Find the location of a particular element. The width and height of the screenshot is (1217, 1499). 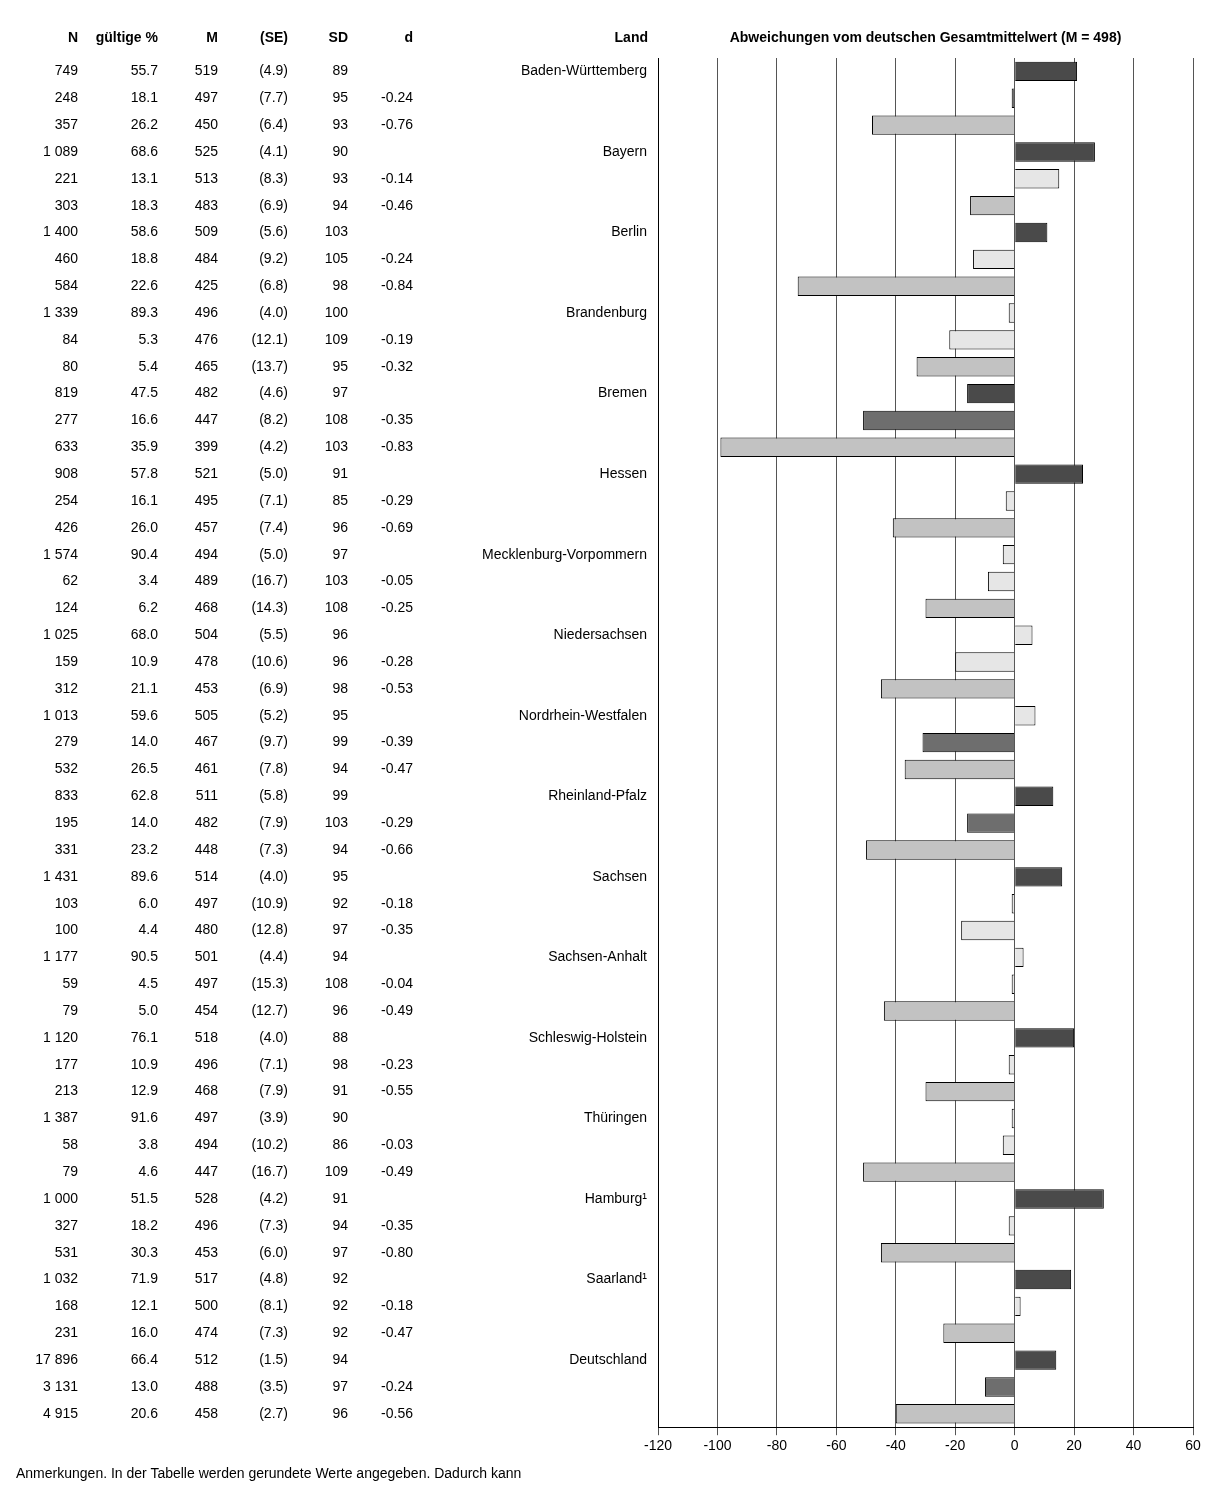

y-tick-label: Deutschland is located at coordinates (608, 1358).